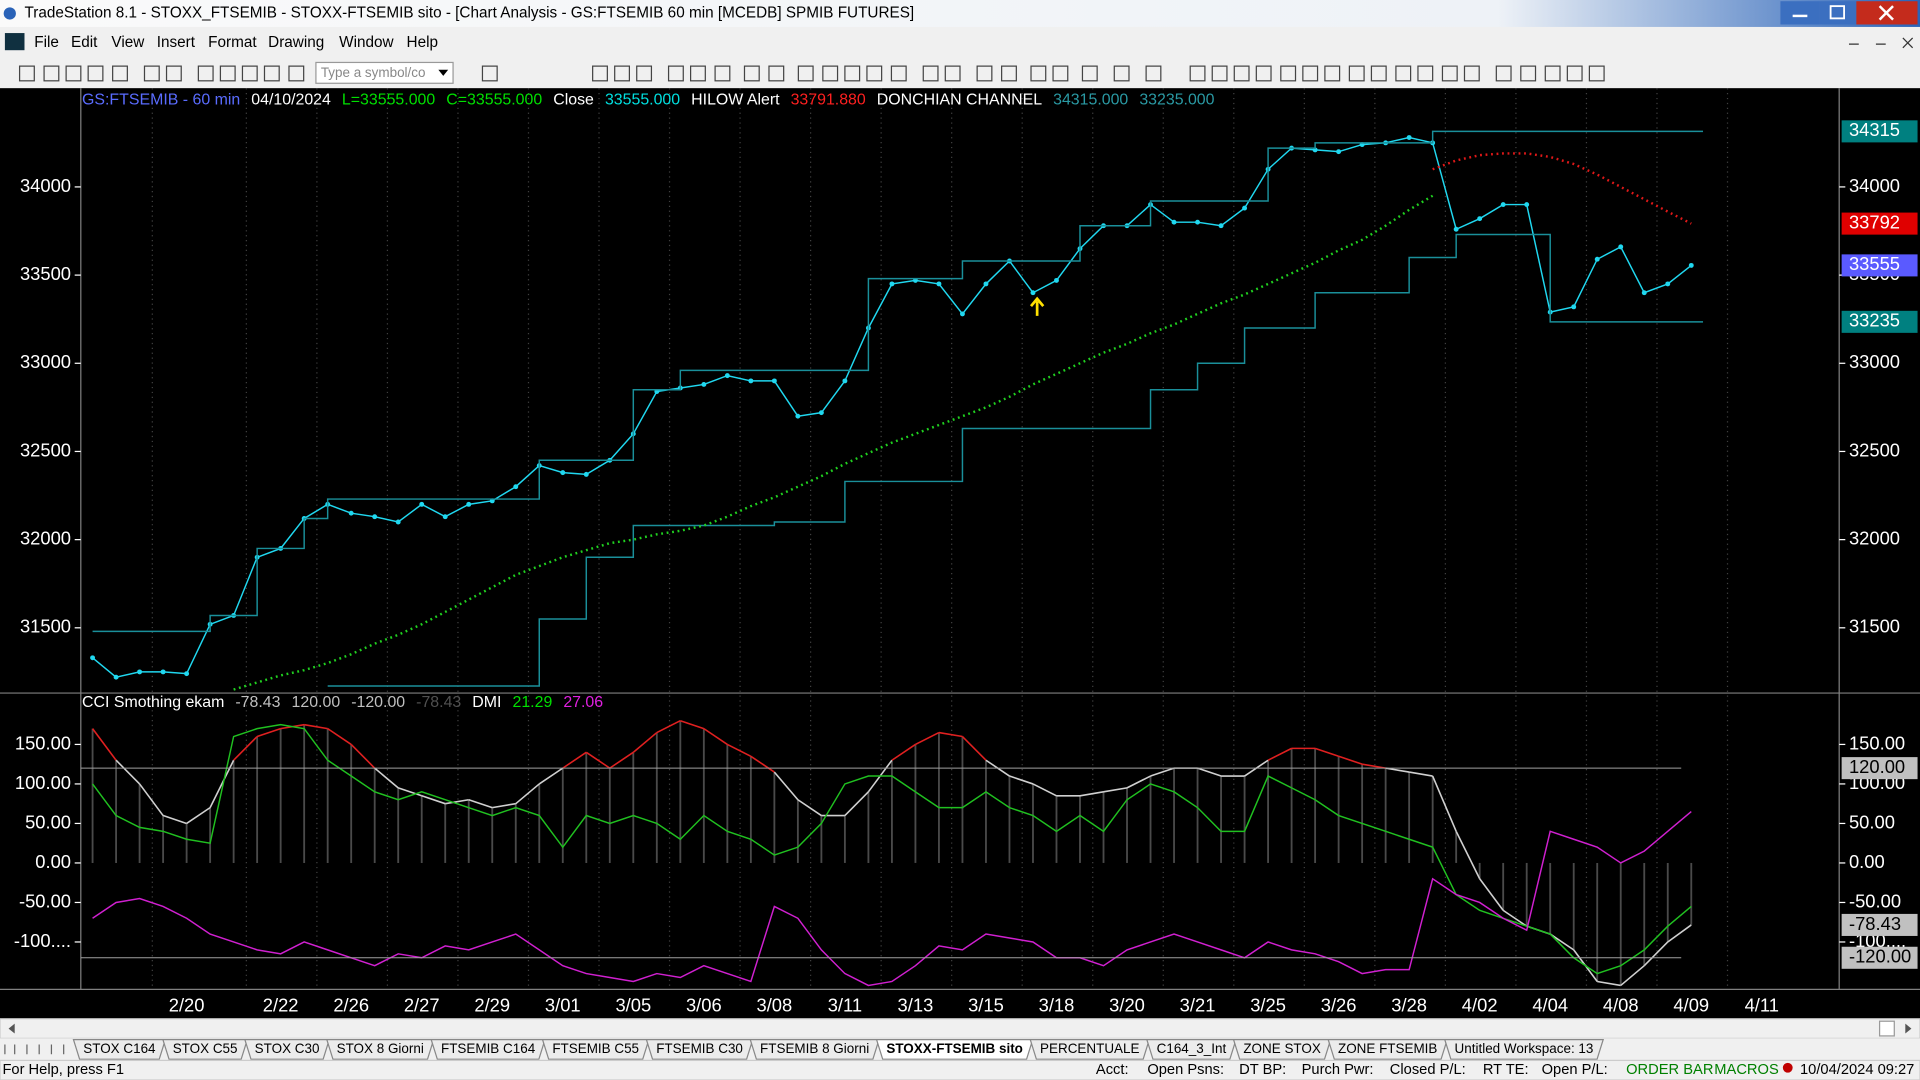 Image resolution: width=1920 pixels, height=1080 pixels. What do you see at coordinates (366, 42) in the screenshot?
I see `menu-item: Window` at bounding box center [366, 42].